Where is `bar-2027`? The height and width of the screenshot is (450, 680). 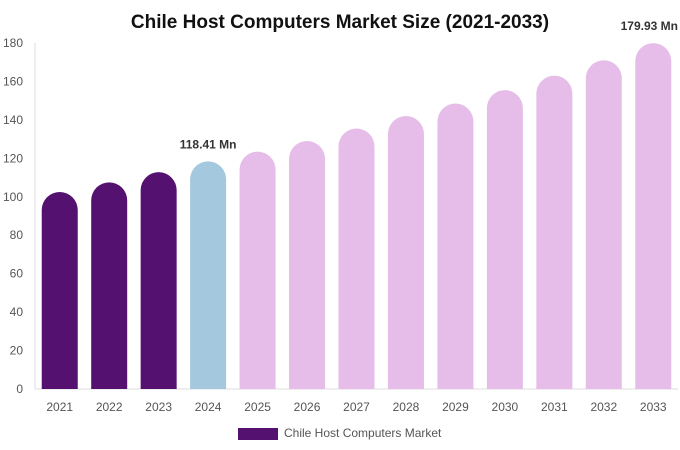
bar-2027 is located at coordinates (356, 259).